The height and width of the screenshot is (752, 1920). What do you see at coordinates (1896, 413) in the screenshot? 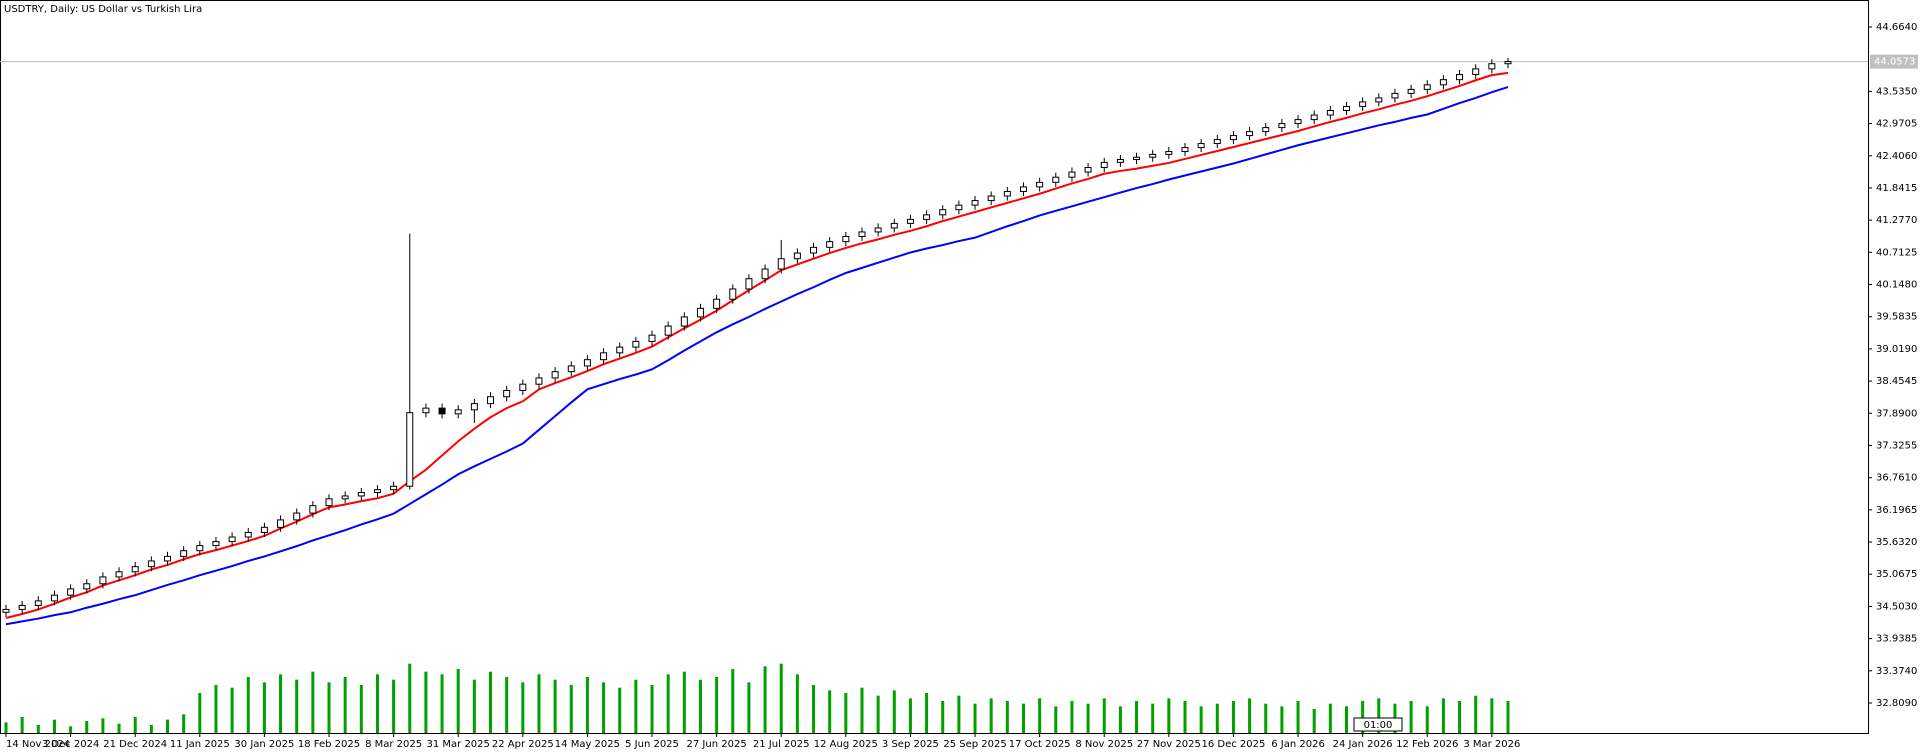
I see `y-tick-label: 37.8900` at bounding box center [1896, 413].